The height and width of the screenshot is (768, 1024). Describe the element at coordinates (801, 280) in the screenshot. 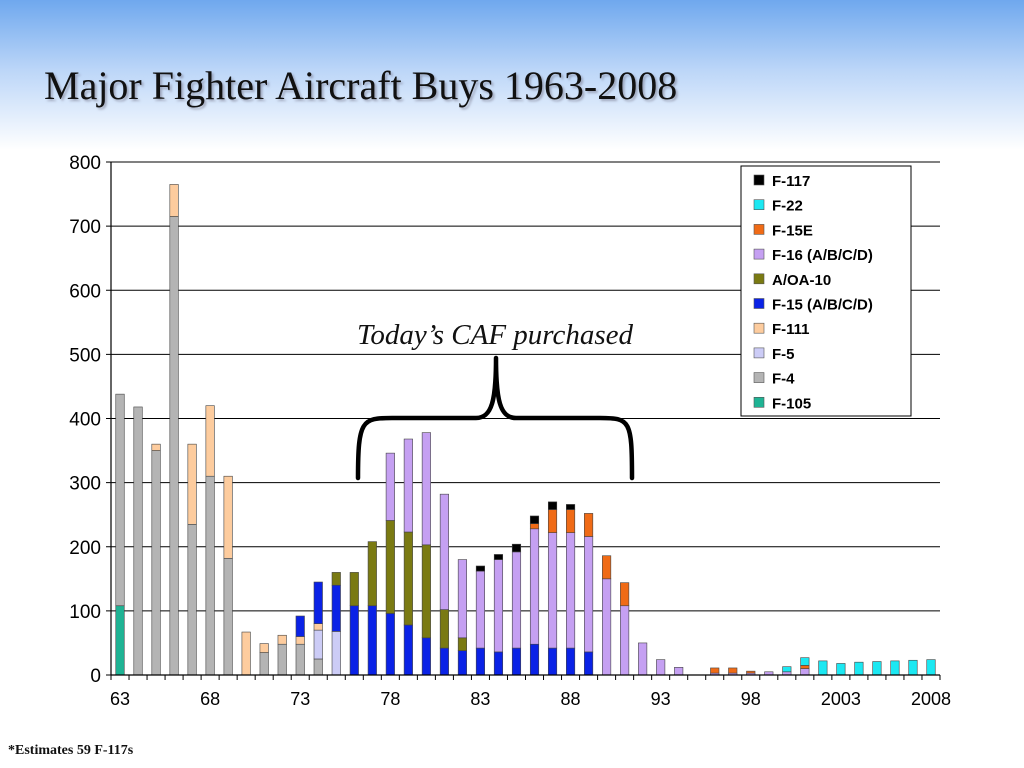

I see `legend-label: A/OA-10` at that location.